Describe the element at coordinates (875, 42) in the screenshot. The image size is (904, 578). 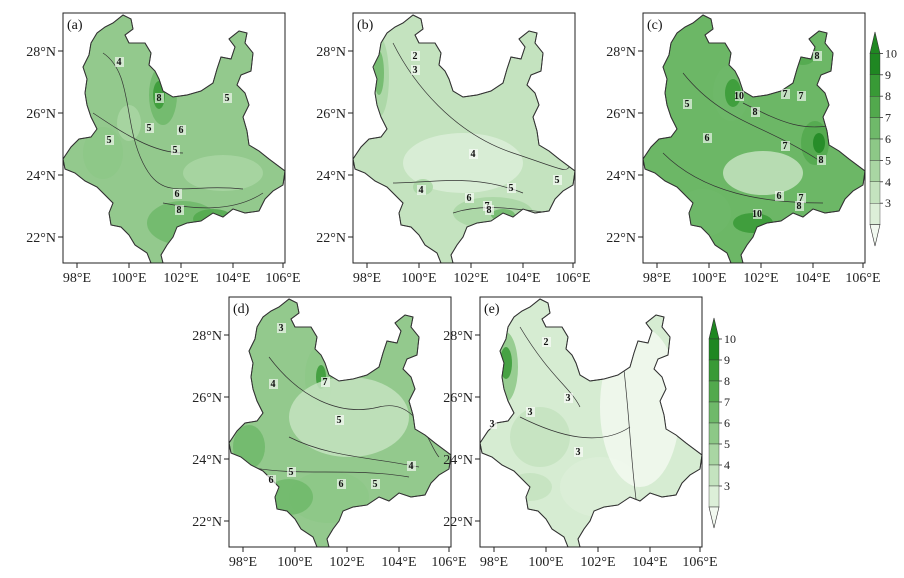
I see `colorbar-extend-top` at that location.